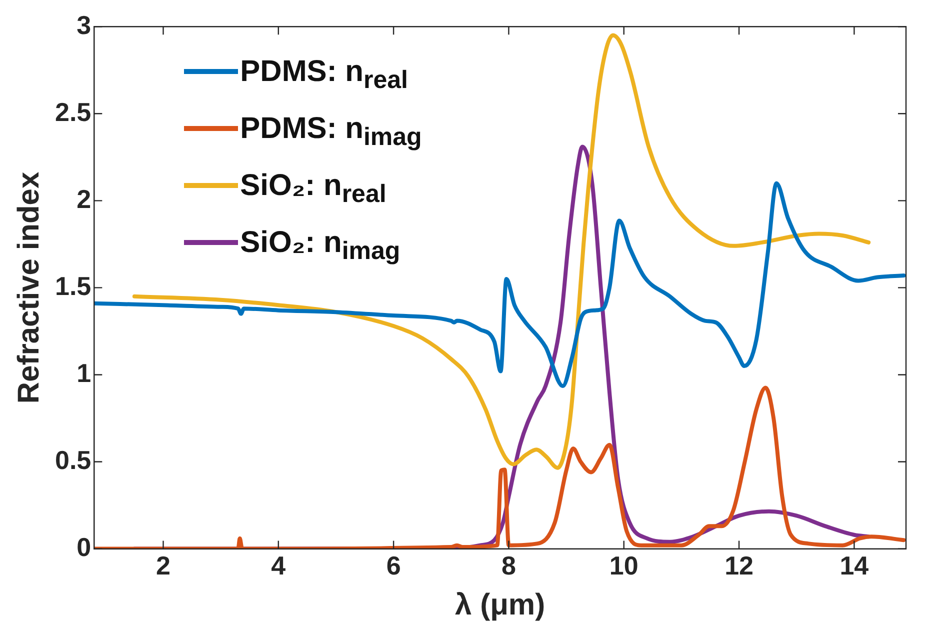 The width and height of the screenshot is (928, 637). I want to click on x-axis-title: λ (μm), so click(500, 605).